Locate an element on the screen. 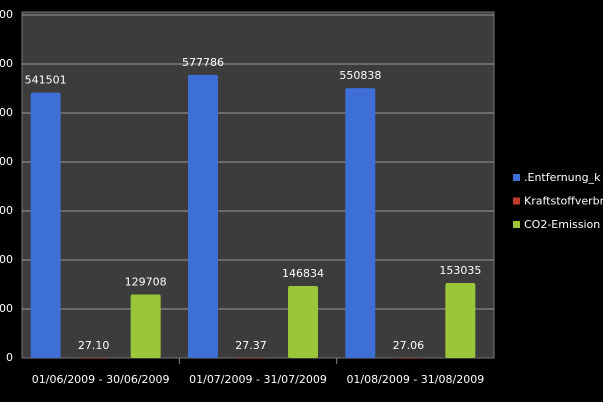 The image size is (603, 402). y-tick-label: 600000 is located at coordinates (6, 63).